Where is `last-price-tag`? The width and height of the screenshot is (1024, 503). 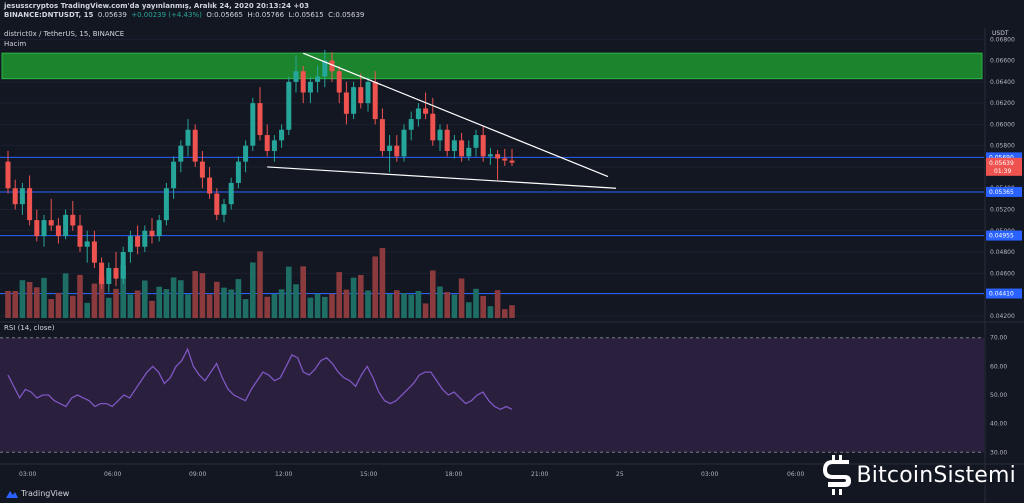
last-price-tag is located at coordinates (1004, 166).